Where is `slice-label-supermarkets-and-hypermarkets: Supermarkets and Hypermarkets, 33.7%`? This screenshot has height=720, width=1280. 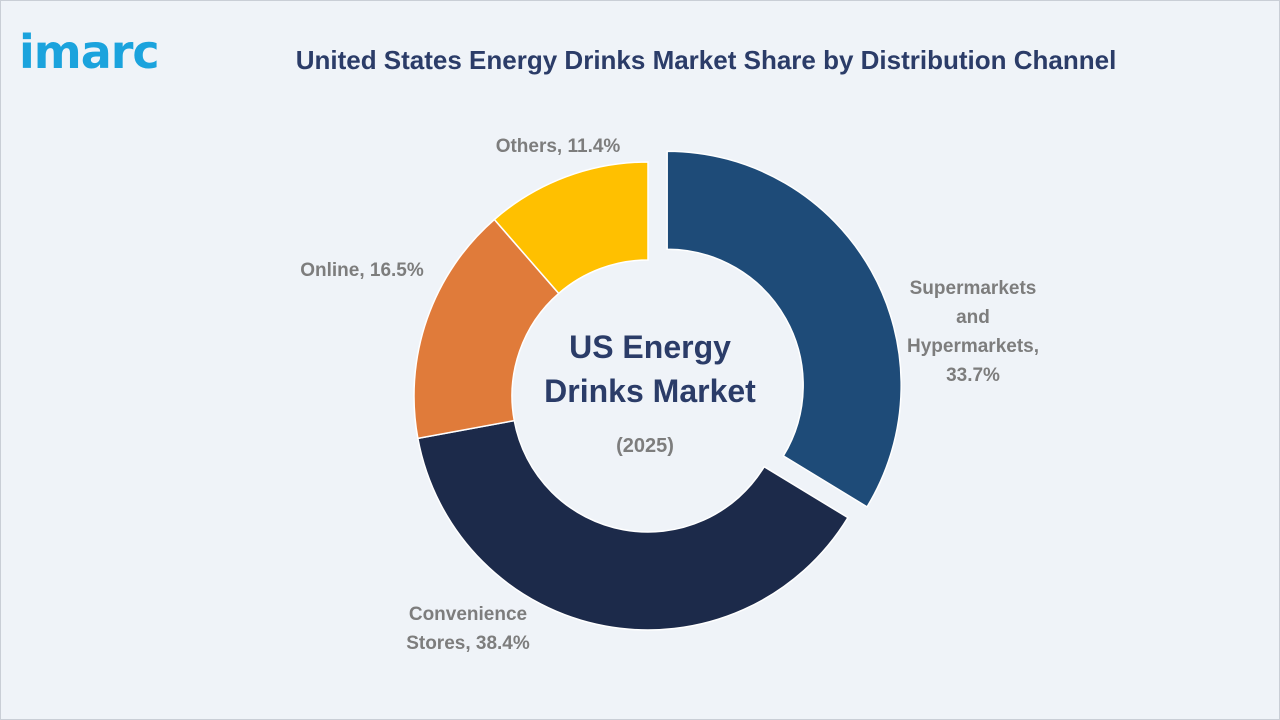 slice-label-supermarkets-and-hypermarkets: Supermarkets and Hypermarkets, 33.7% is located at coordinates (973, 332).